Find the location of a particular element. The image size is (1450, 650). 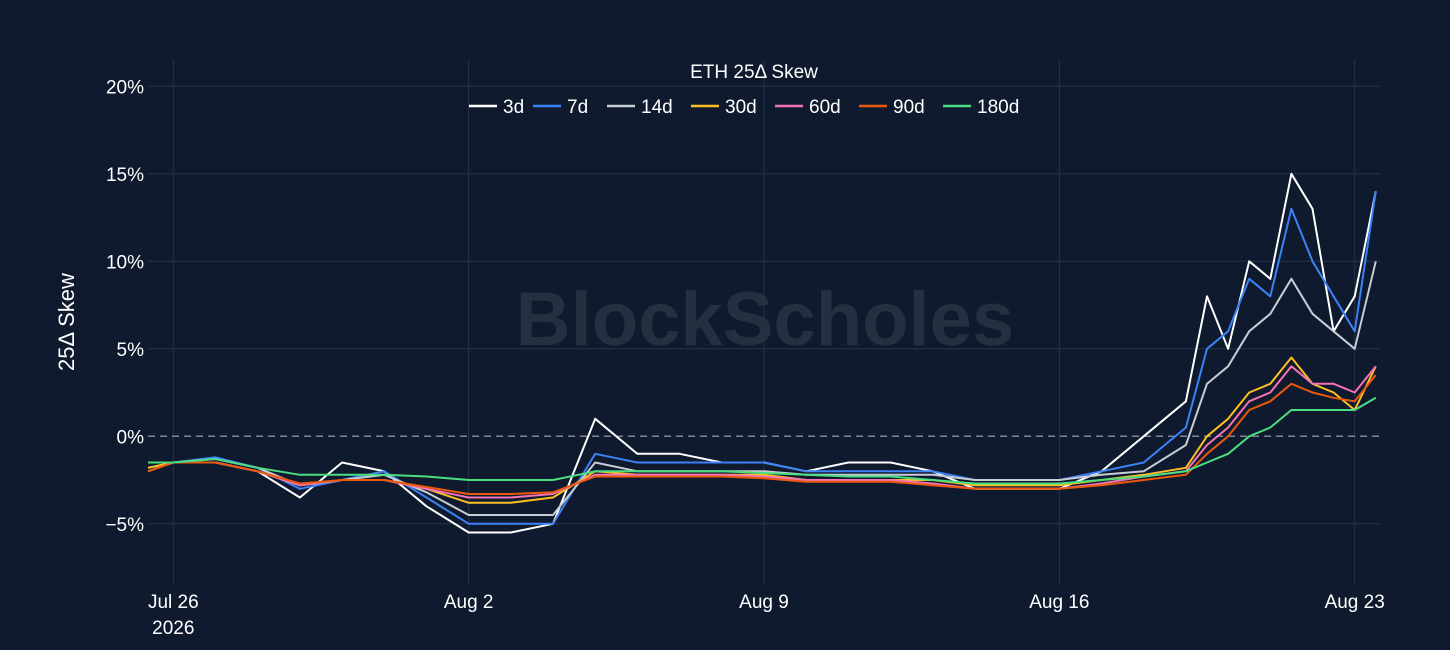

legend-item-30d: 30d is located at coordinates (724, 107).